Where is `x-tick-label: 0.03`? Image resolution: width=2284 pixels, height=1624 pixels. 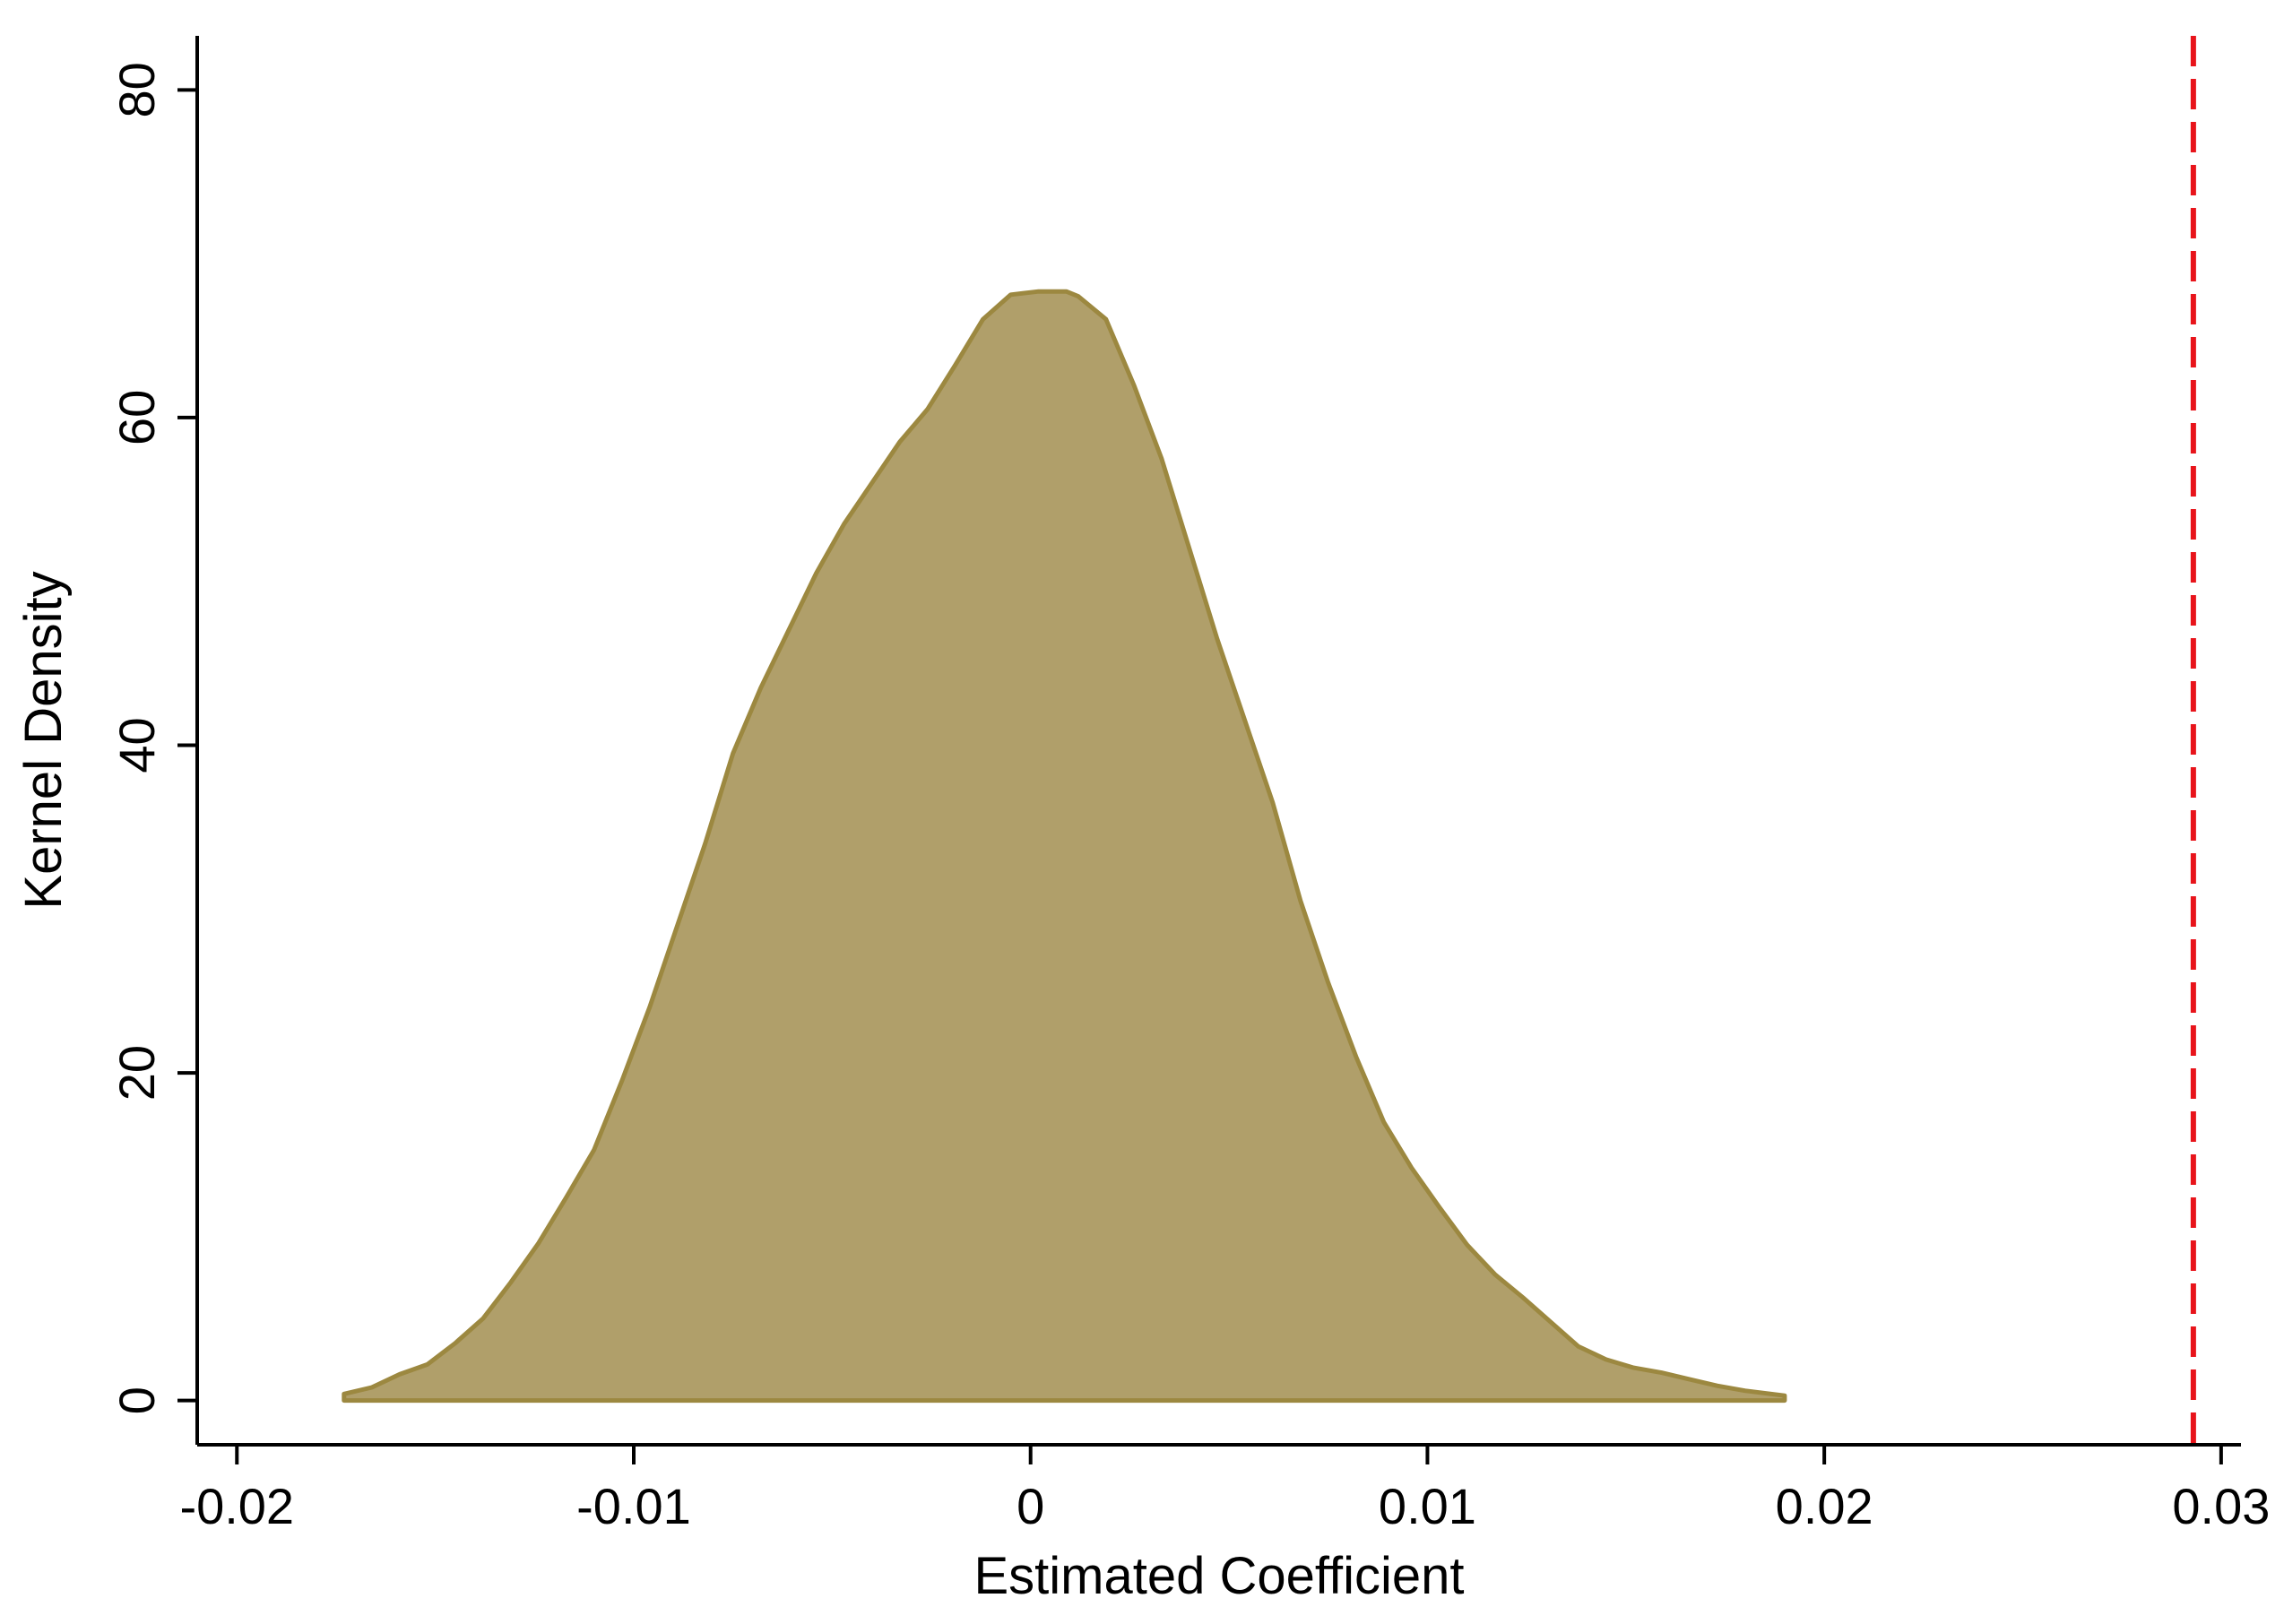
x-tick-label: 0.03 is located at coordinates (2221, 1506).